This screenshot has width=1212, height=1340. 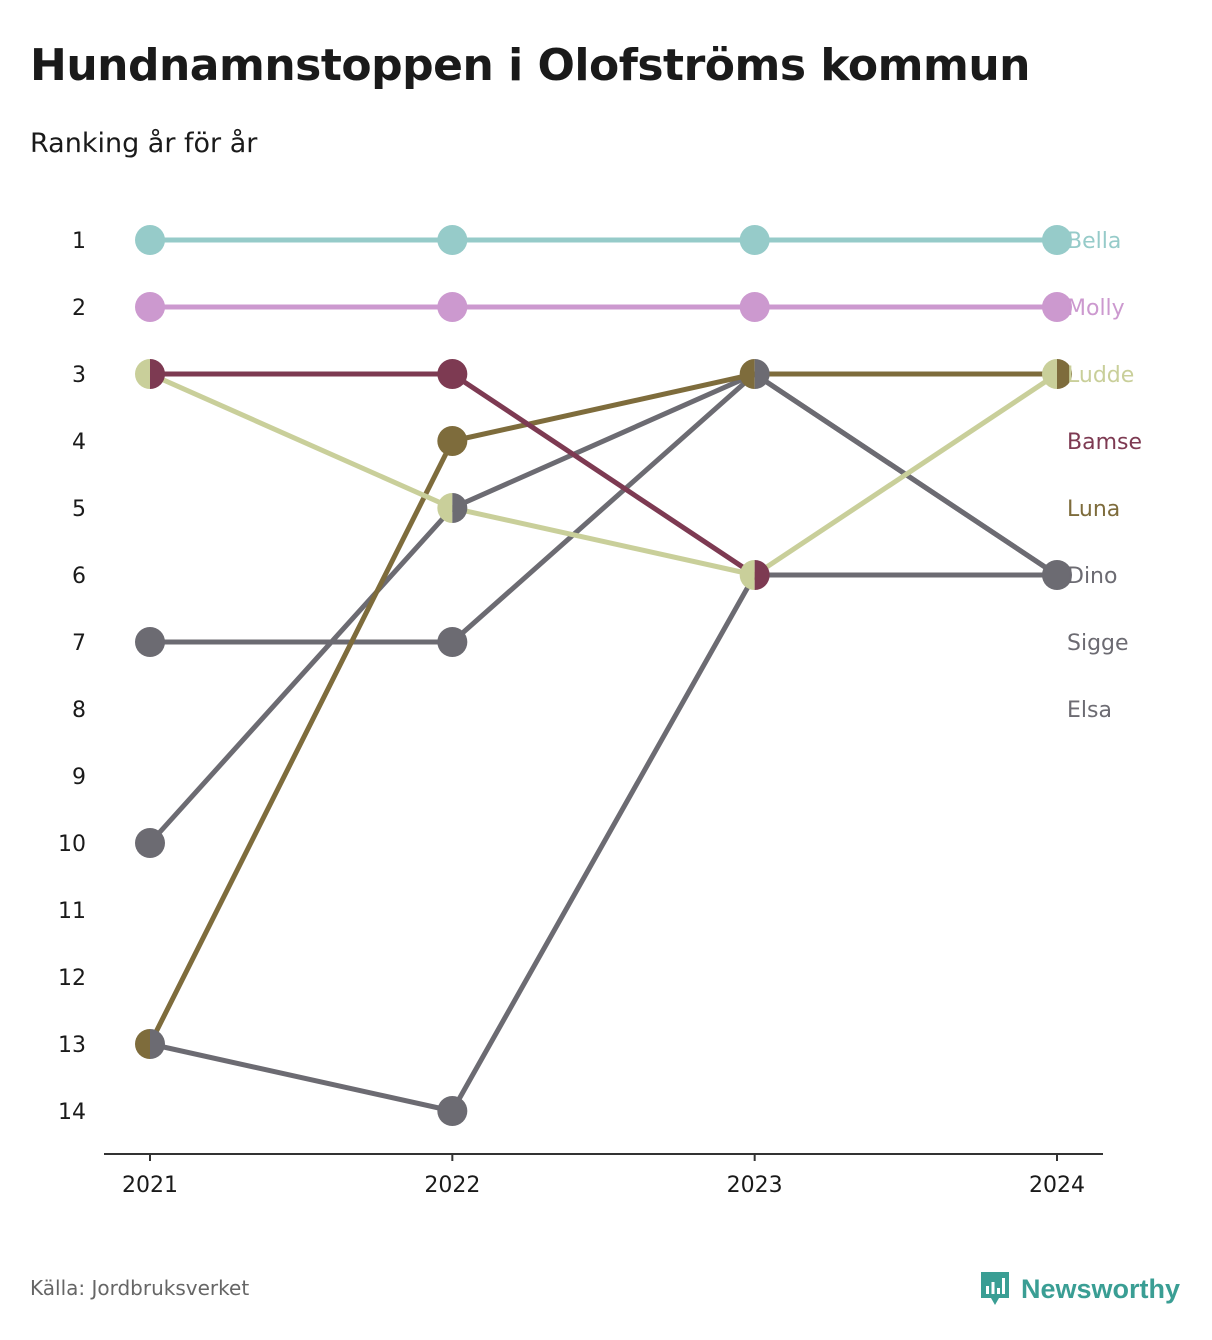 What do you see at coordinates (754, 240) in the screenshot?
I see `point-bella-2023` at bounding box center [754, 240].